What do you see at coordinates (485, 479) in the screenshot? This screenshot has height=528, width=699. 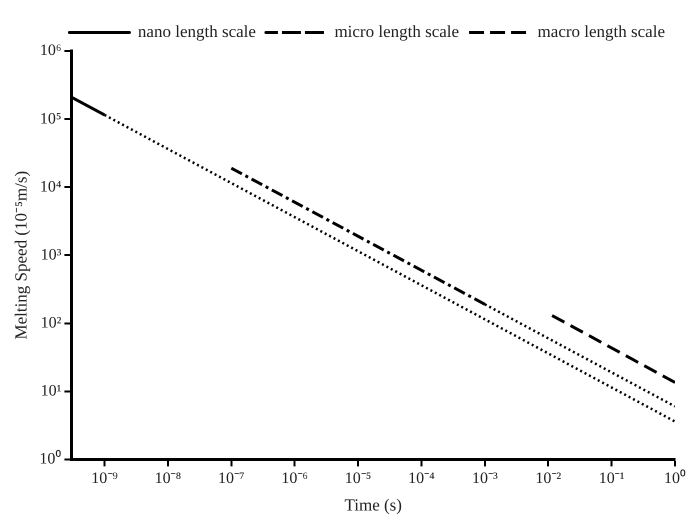 I see `x-tick-label: 10⁻³` at bounding box center [485, 479].